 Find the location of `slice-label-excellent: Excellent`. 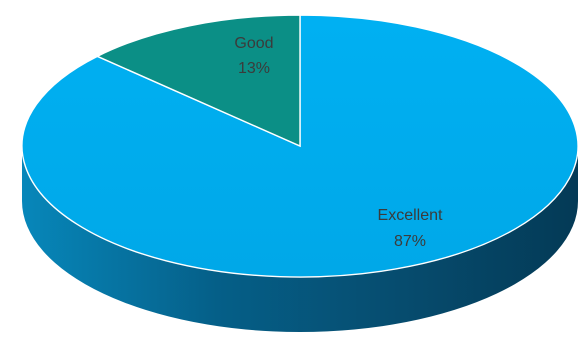

slice-label-excellent: Excellent is located at coordinates (410, 215).